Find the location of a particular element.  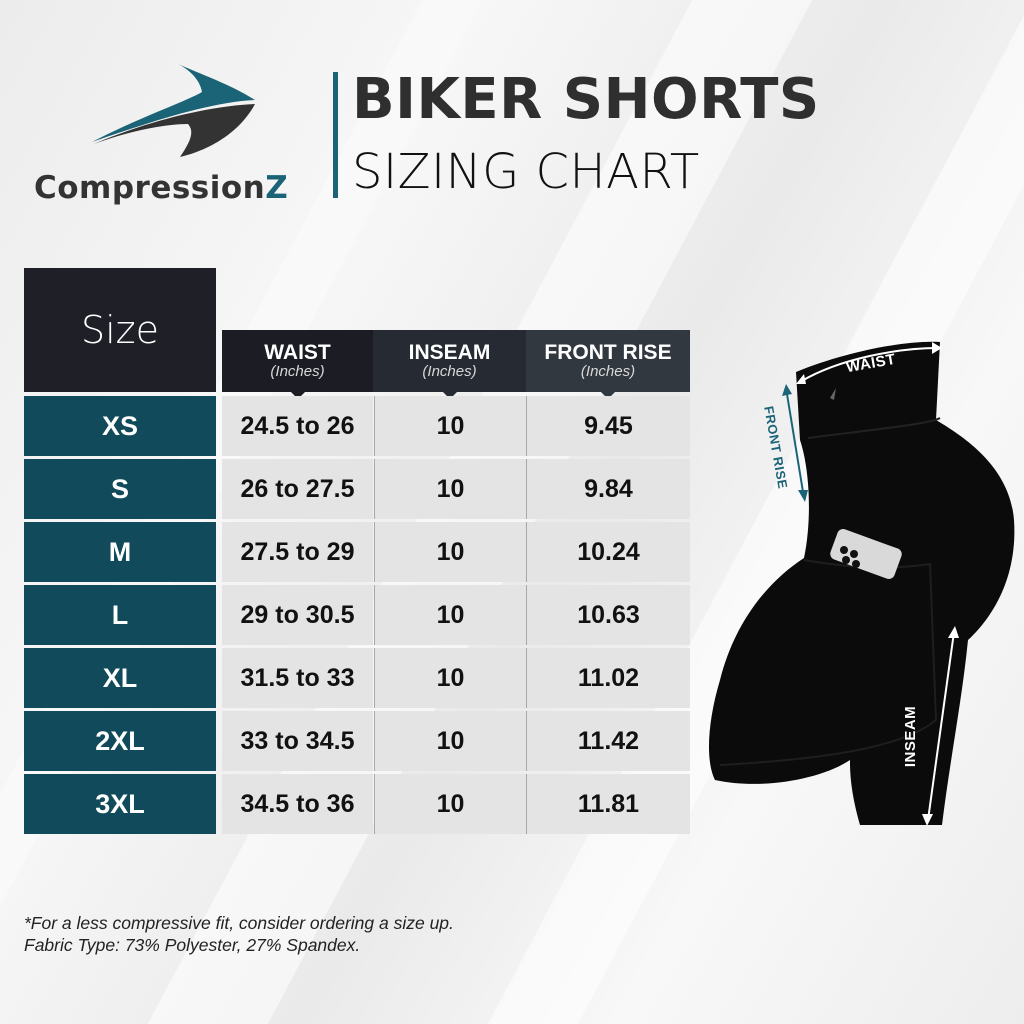

biker-shorts-image is located at coordinates (861, 583).